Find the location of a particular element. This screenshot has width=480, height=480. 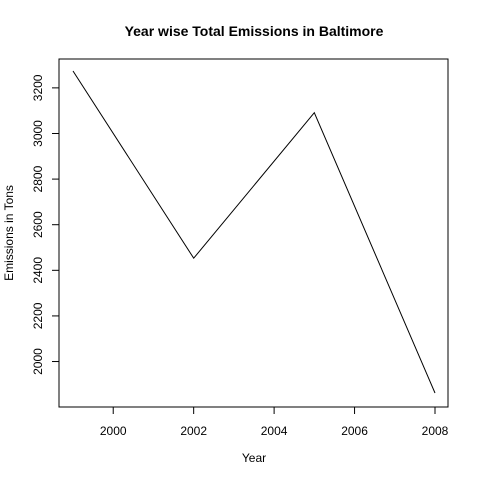

y-tick-label: 3000 is located at coordinates (38, 133).